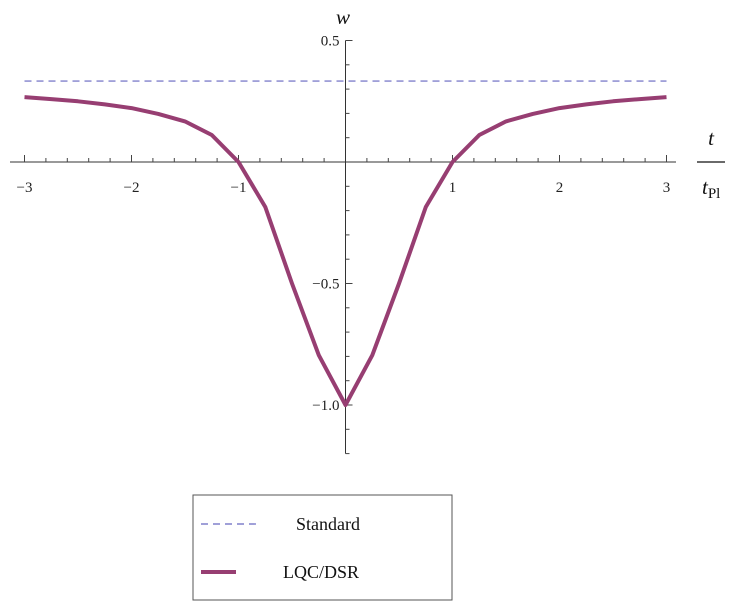 The width and height of the screenshot is (747, 607). Describe the element at coordinates (705, 187) in the screenshot. I see `x-axis-label-denominator-main: t` at that location.